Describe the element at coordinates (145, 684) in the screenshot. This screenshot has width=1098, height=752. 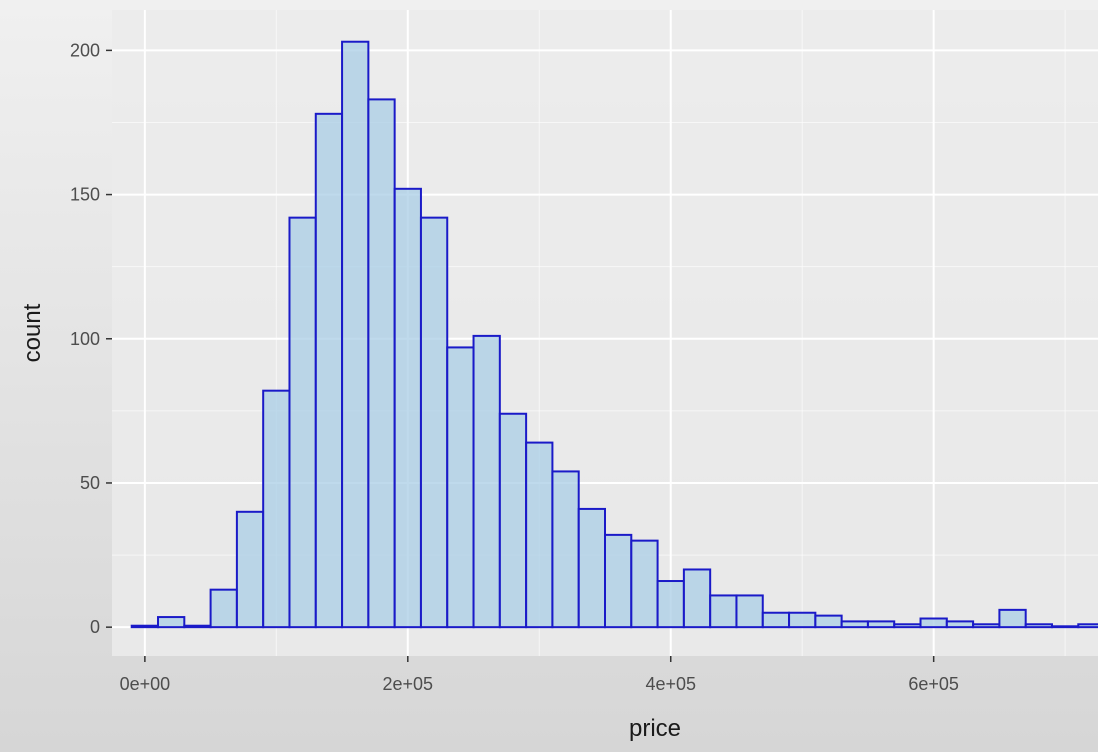
I see `x-tick-label: 0e+00` at that location.